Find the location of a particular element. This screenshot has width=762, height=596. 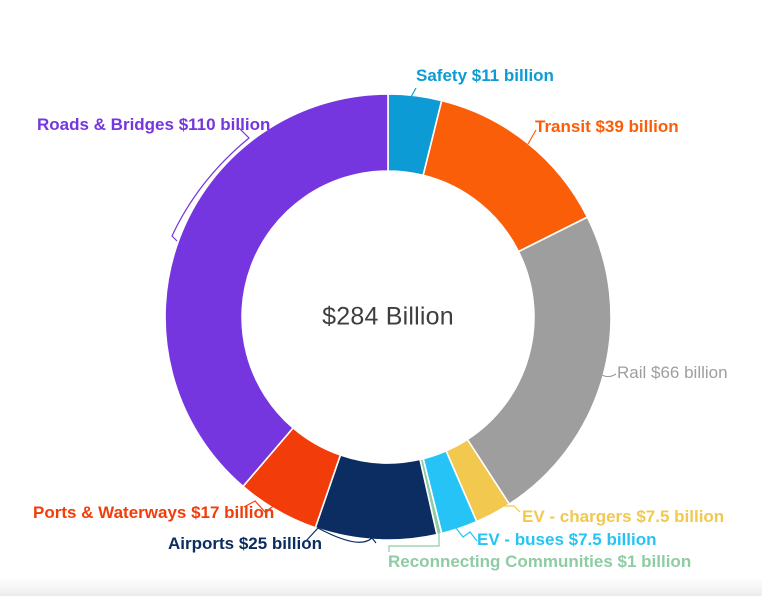

connector-safety is located at coordinates (413, 92).